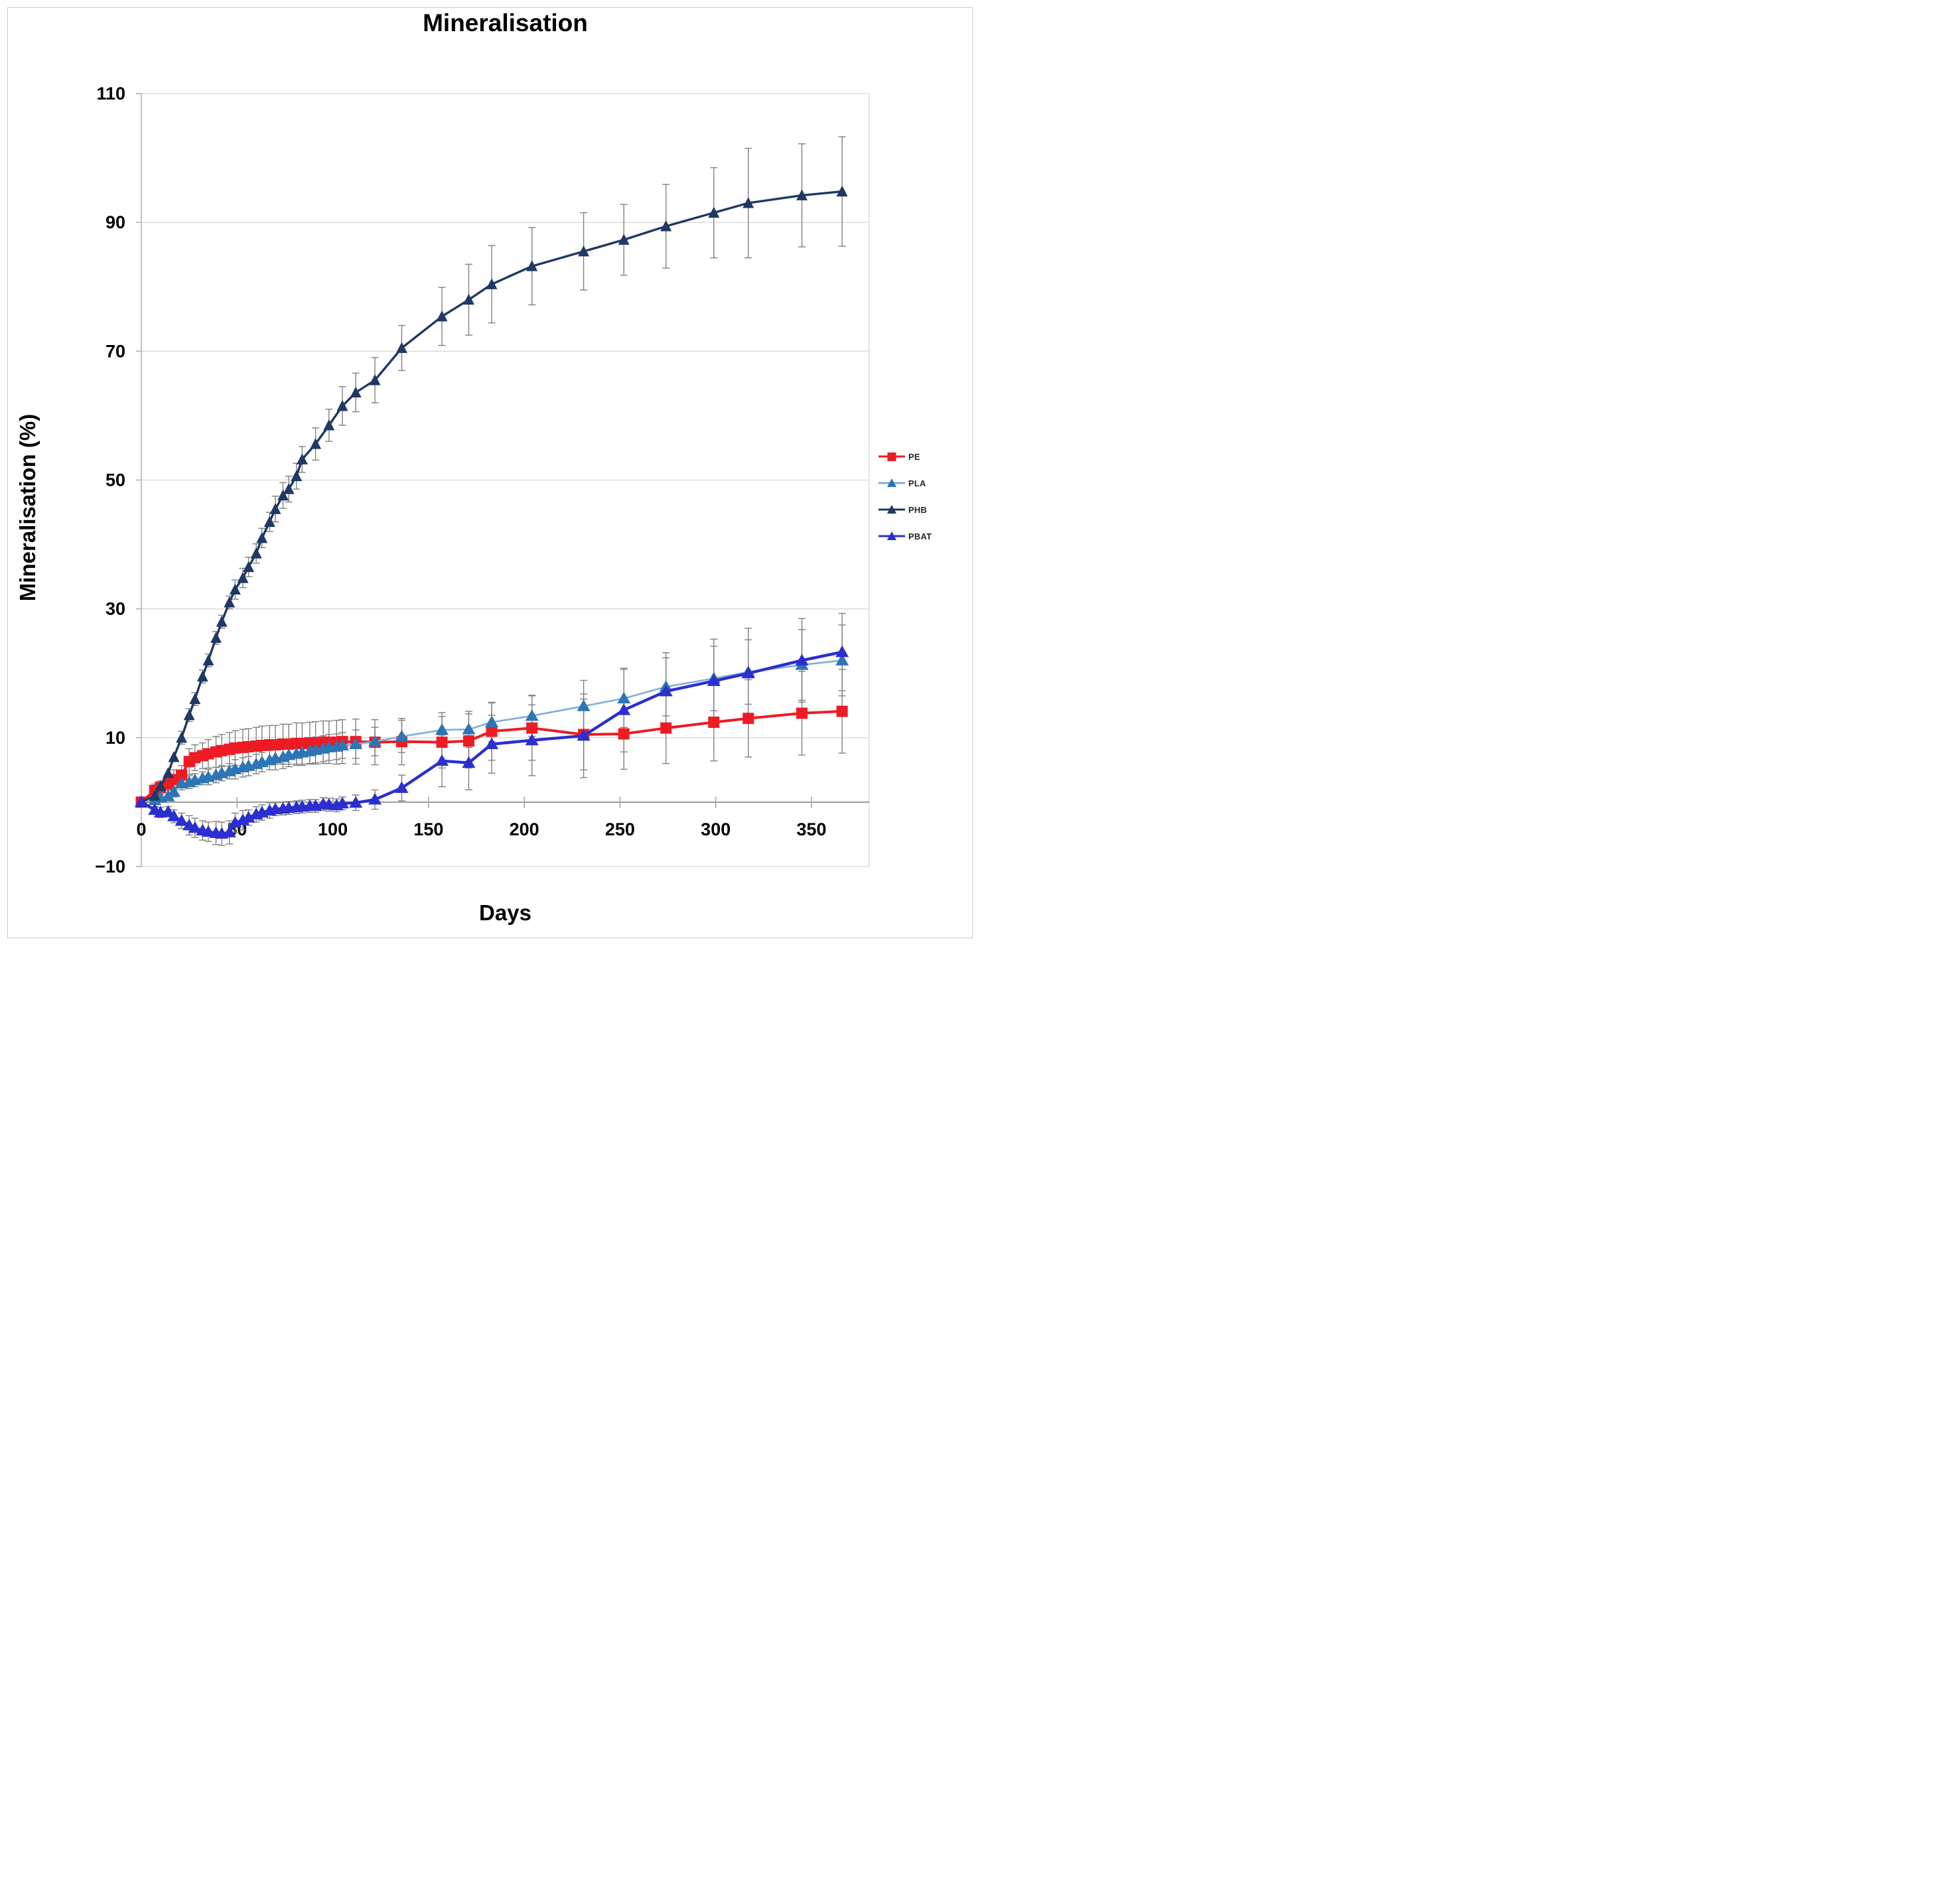 The width and height of the screenshot is (1960, 1891). Describe the element at coordinates (491, 496) in the screenshot. I see `series-phb` at that location.